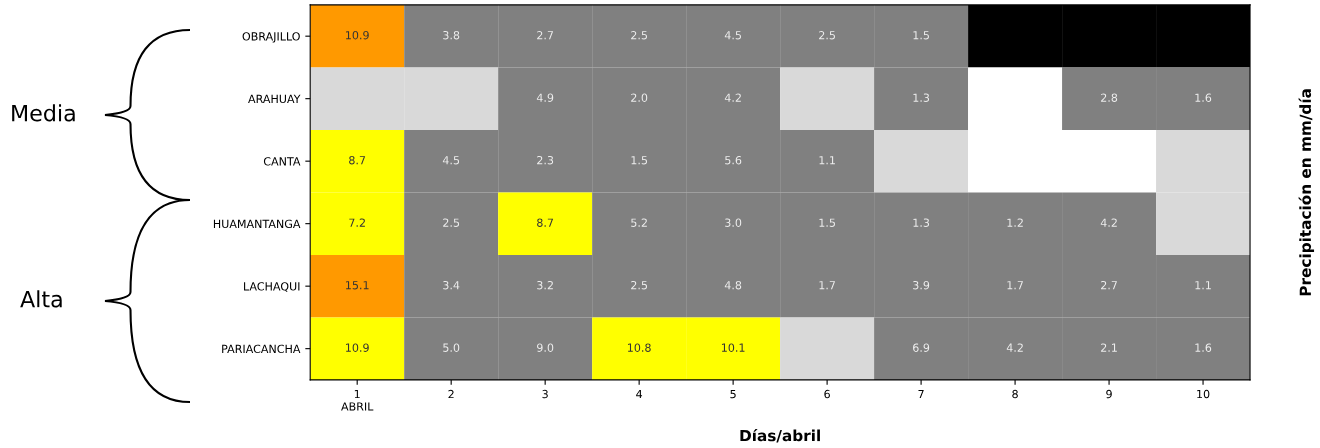  Describe the element at coordinates (545, 97) in the screenshot. I see `data-label: 4.9` at that location.